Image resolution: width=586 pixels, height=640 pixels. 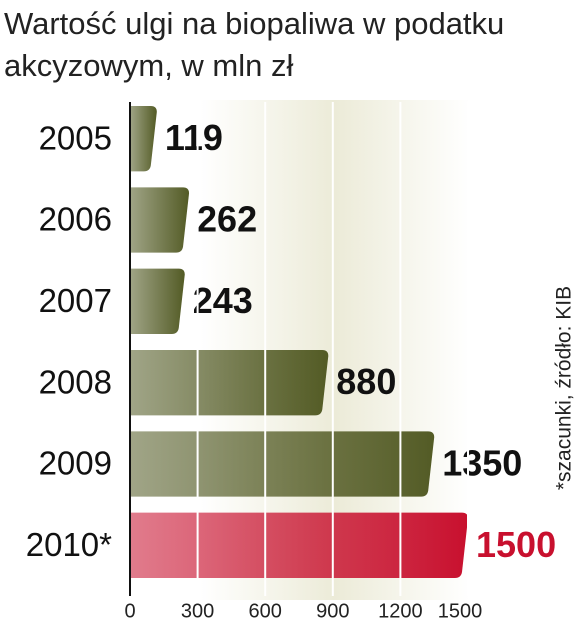 I want to click on value-label: 243, so click(x=223, y=300).